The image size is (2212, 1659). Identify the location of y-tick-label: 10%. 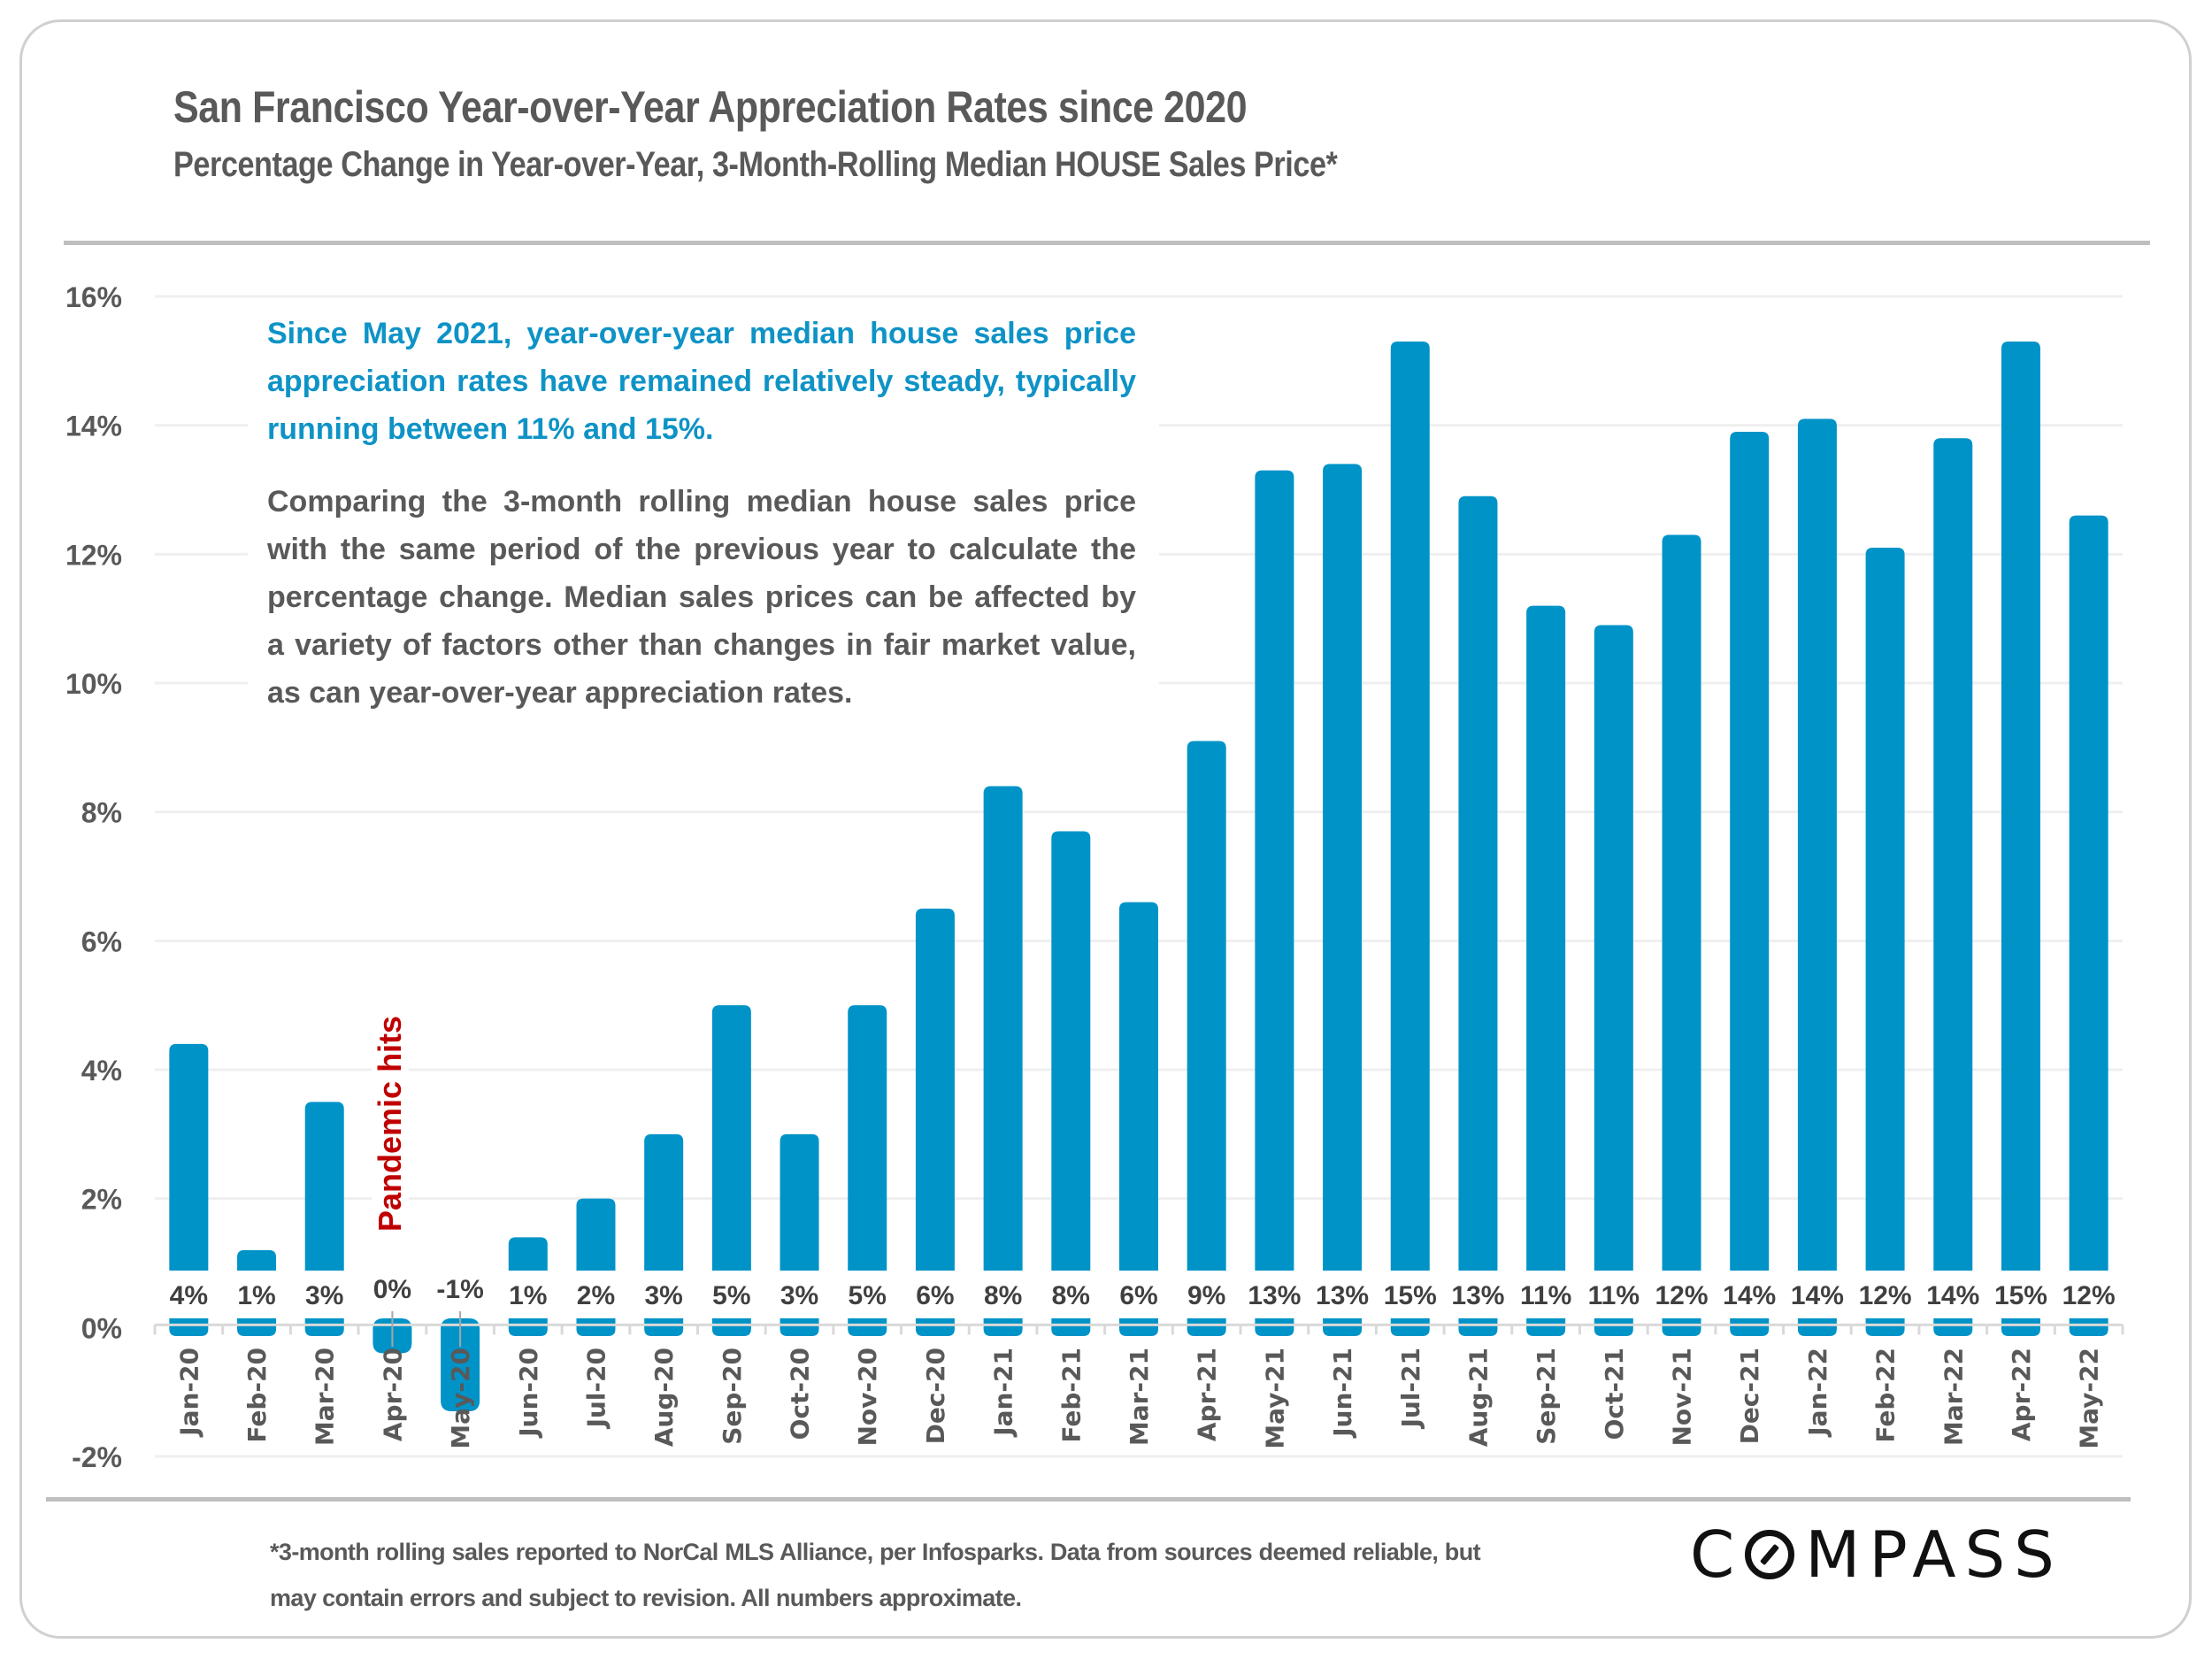
(94, 684).